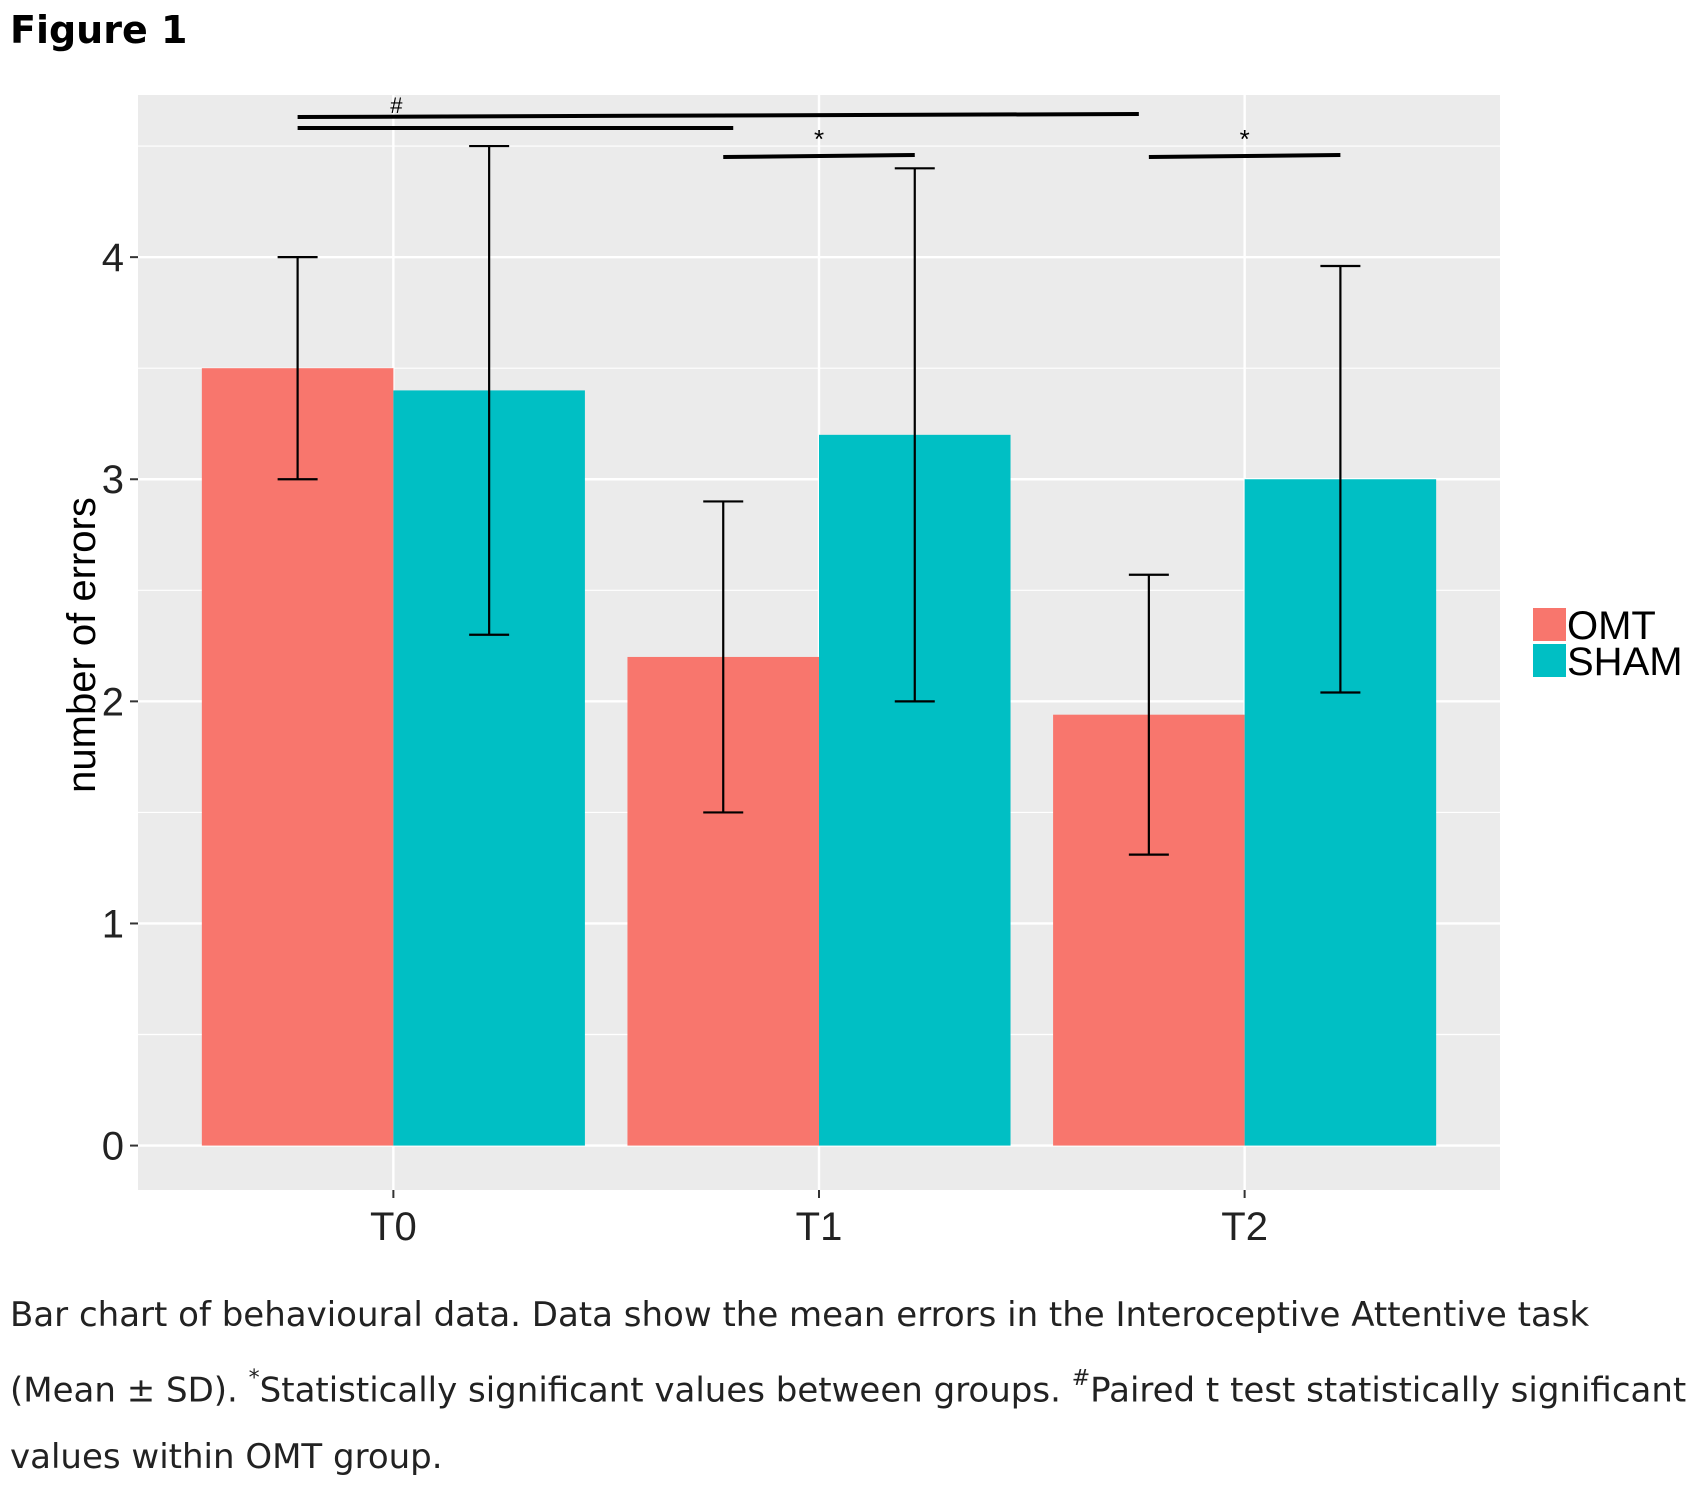 The image size is (1706, 1491). I want to click on significance-brackets: # * *, so click(819, 126).